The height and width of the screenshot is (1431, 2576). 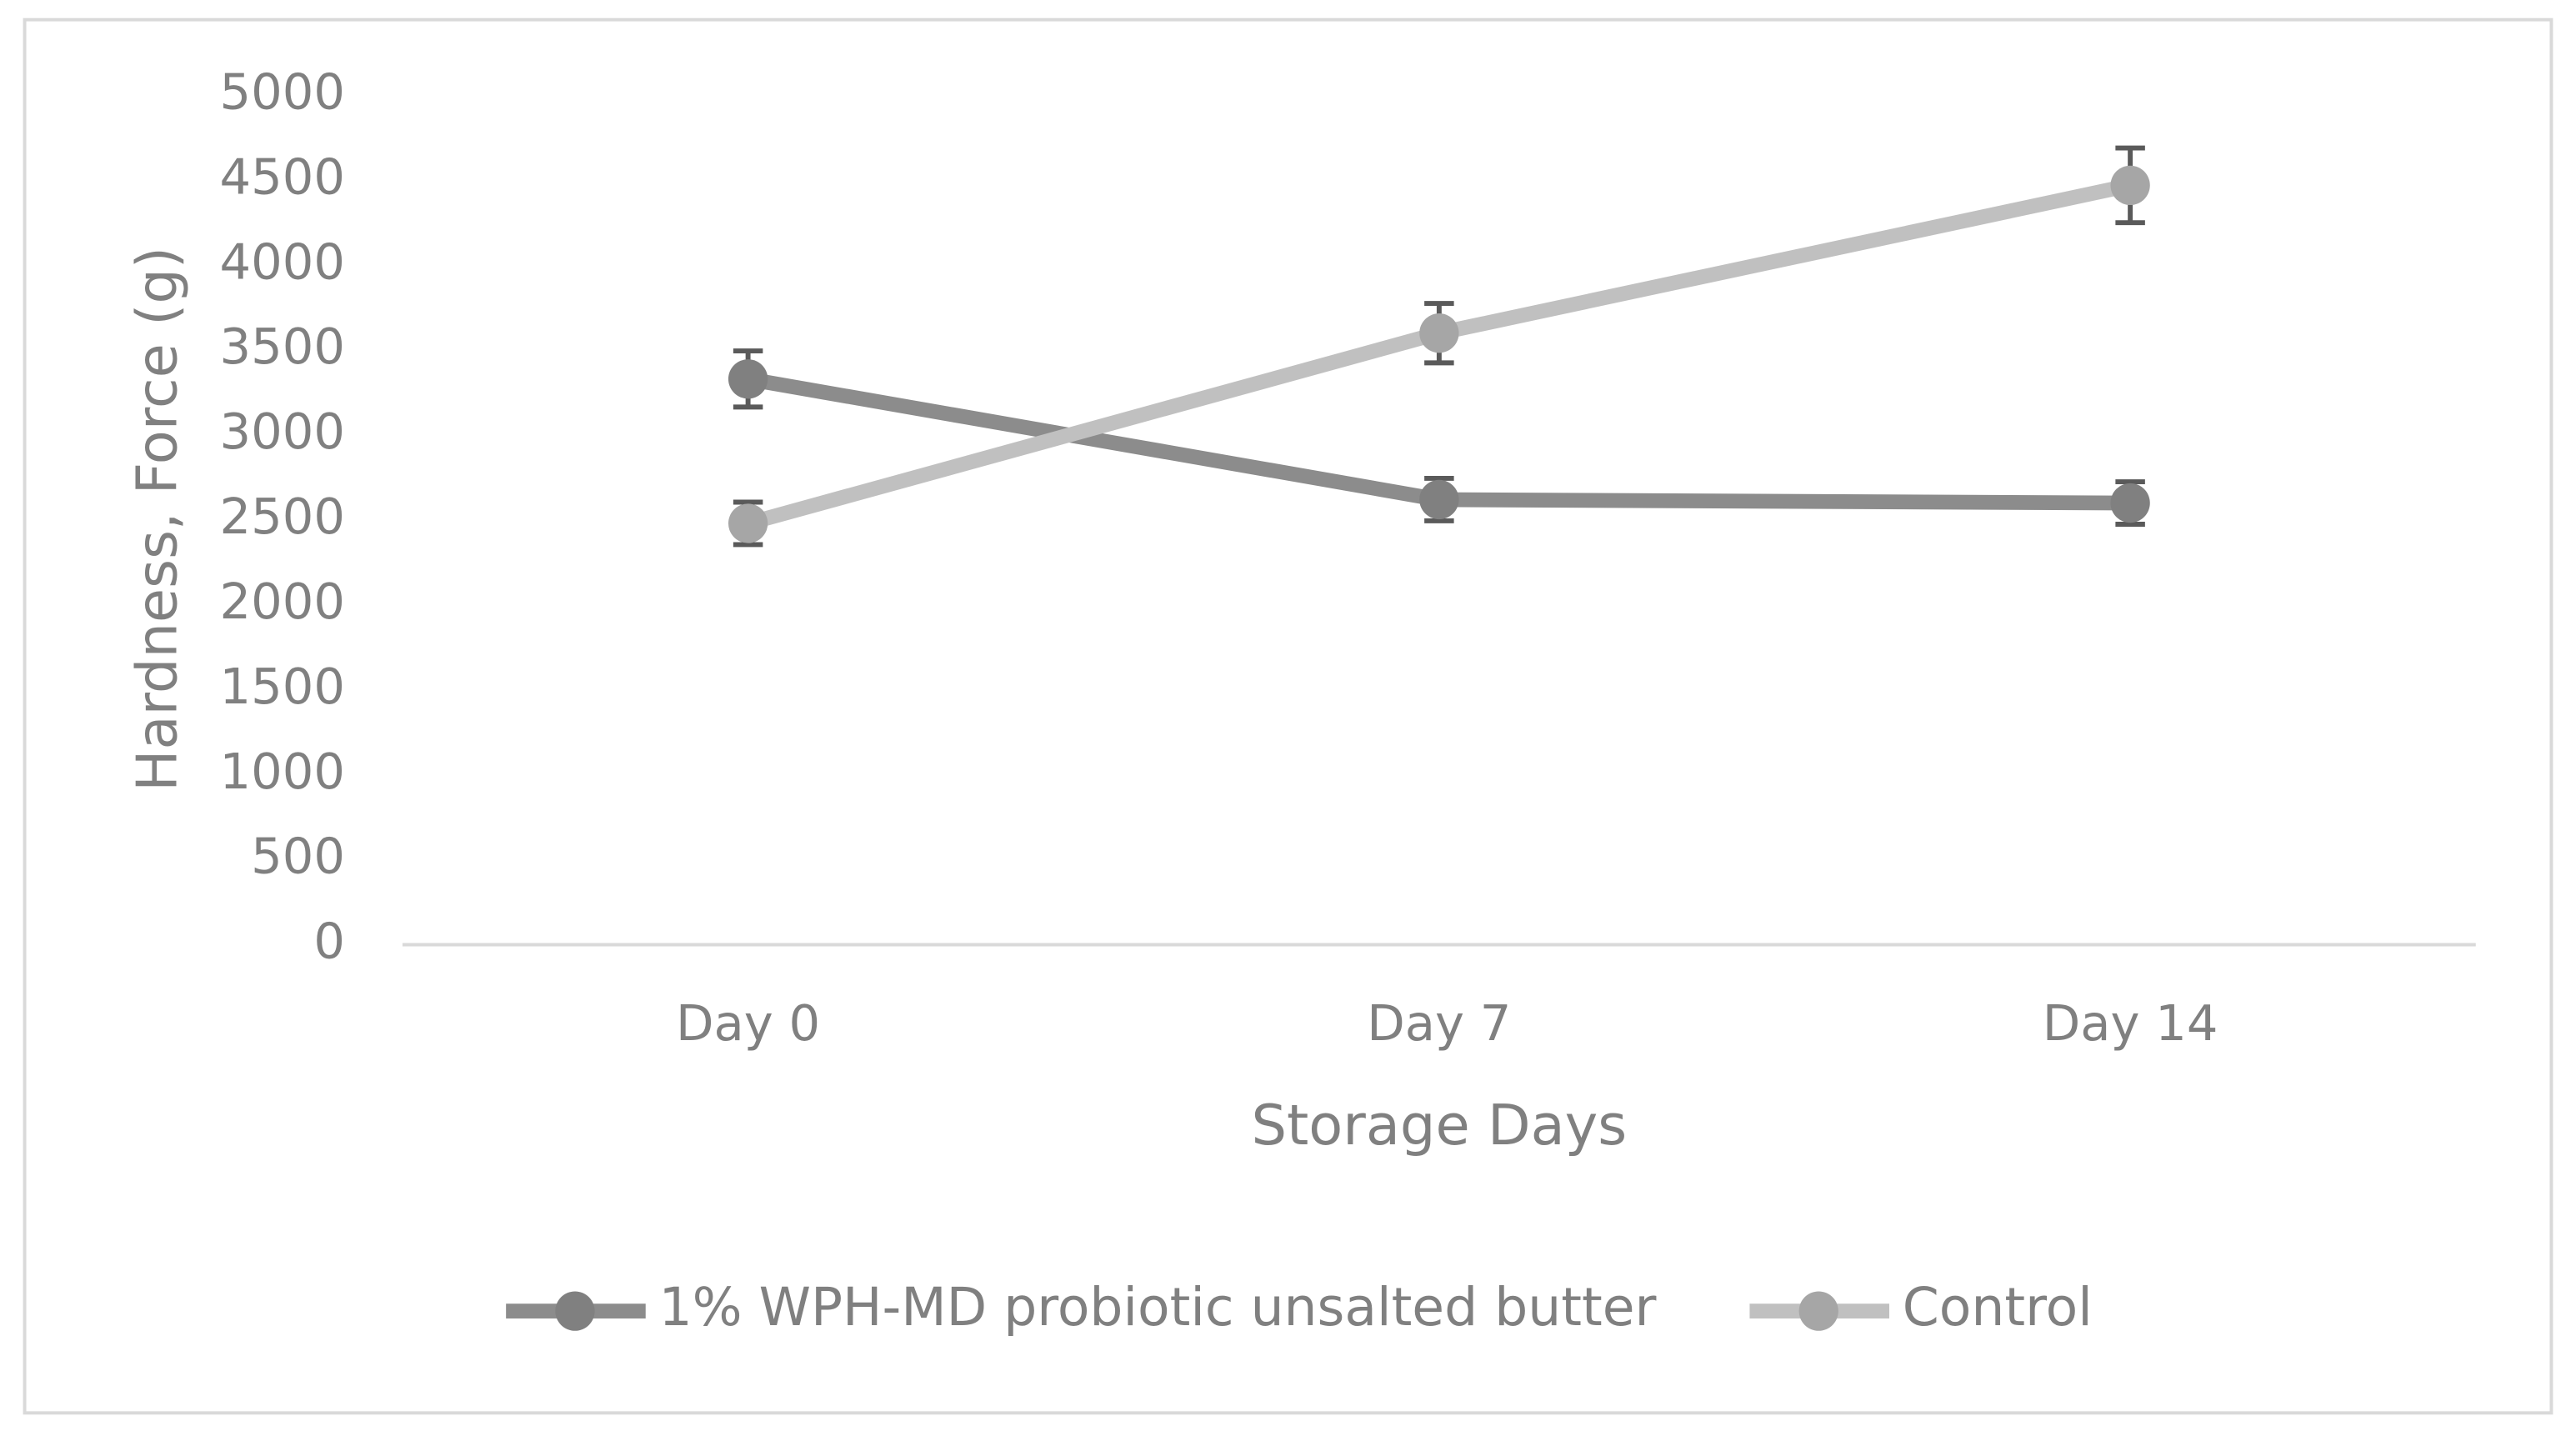 I want to click on x-tick-label: Day 7, so click(x=1439, y=1023).